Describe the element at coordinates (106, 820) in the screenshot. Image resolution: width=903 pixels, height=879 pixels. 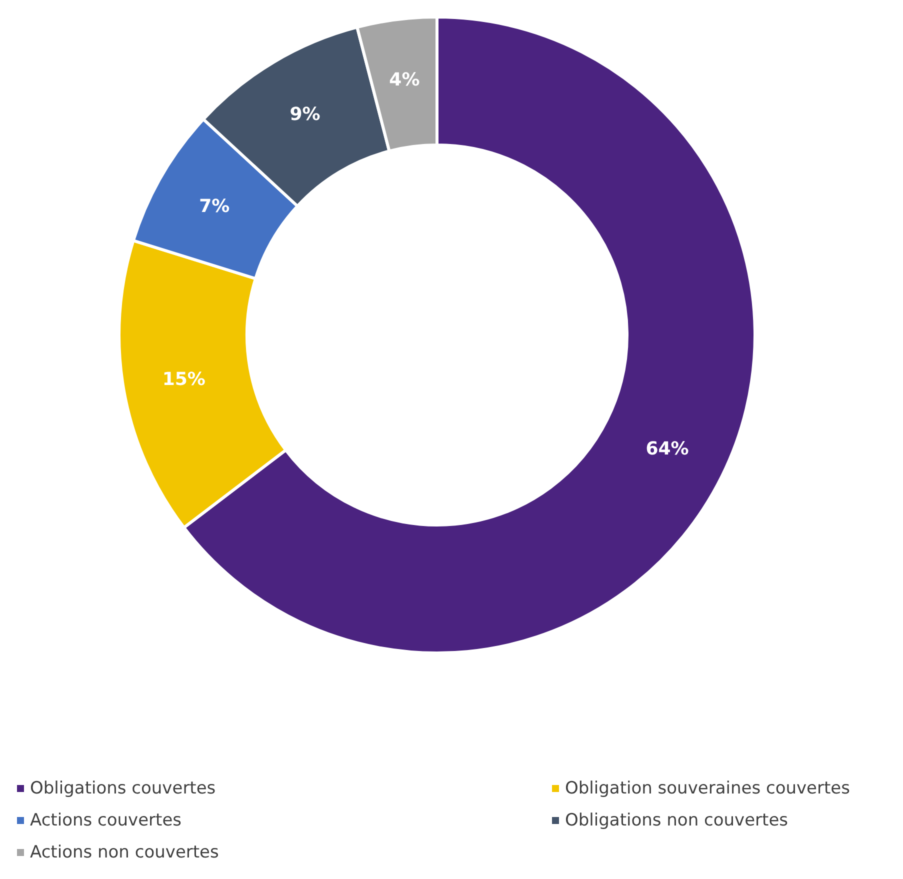
I see `legend-label: Actions couvertes` at that location.